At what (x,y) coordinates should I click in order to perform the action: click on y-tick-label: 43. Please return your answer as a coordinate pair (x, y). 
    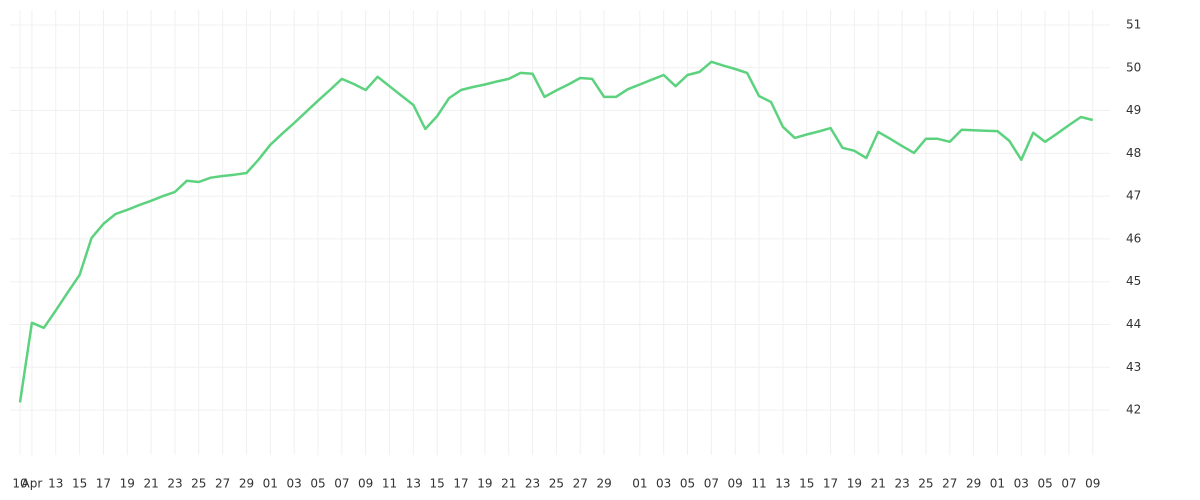
    Looking at the image, I should click on (1133, 367).